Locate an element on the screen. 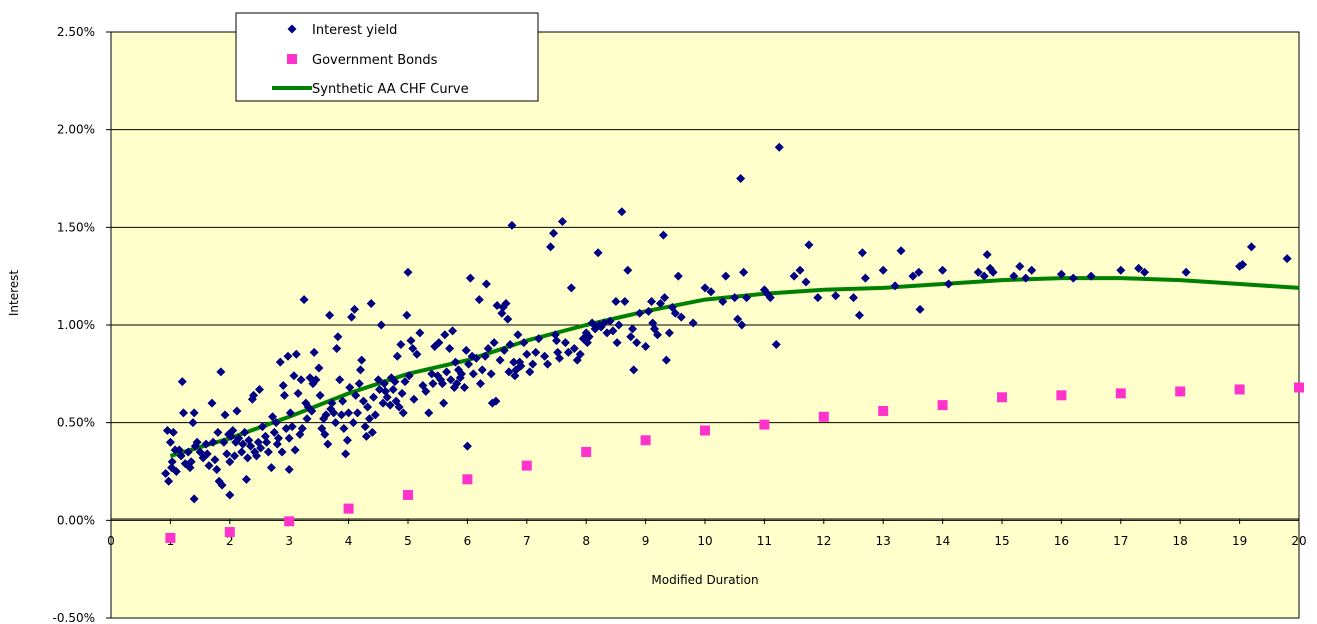 Image resolution: width=1317 pixels, height=624 pixels. legend-diamond-marker is located at coordinates (292, 29).